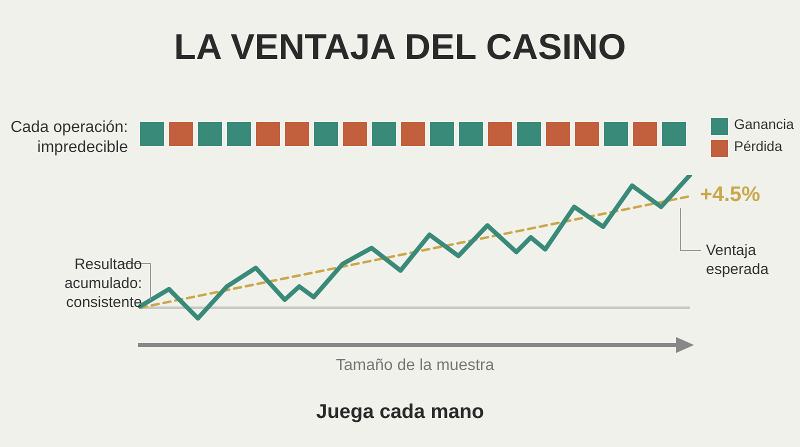 This screenshot has width=800, height=447. I want to click on chart-title: LA VENTAJA DEL CASINO, so click(400, 47).